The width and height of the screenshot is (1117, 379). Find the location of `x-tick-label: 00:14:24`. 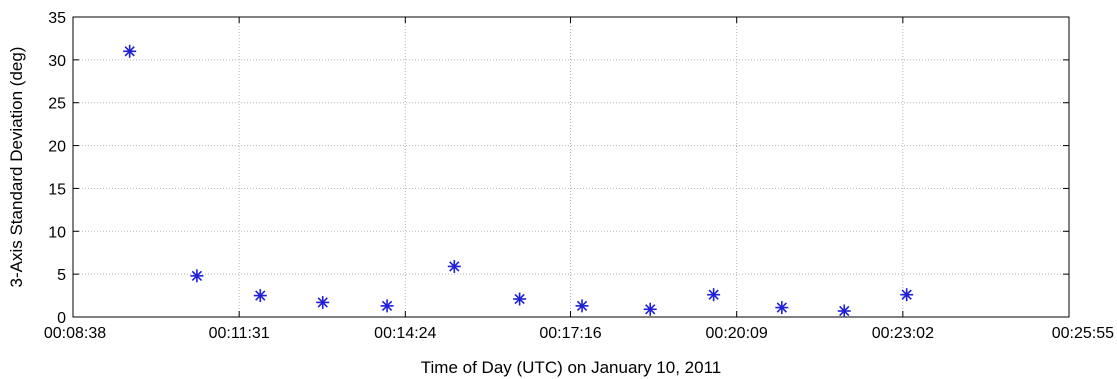

x-tick-label: 00:14:24 is located at coordinates (405, 333).